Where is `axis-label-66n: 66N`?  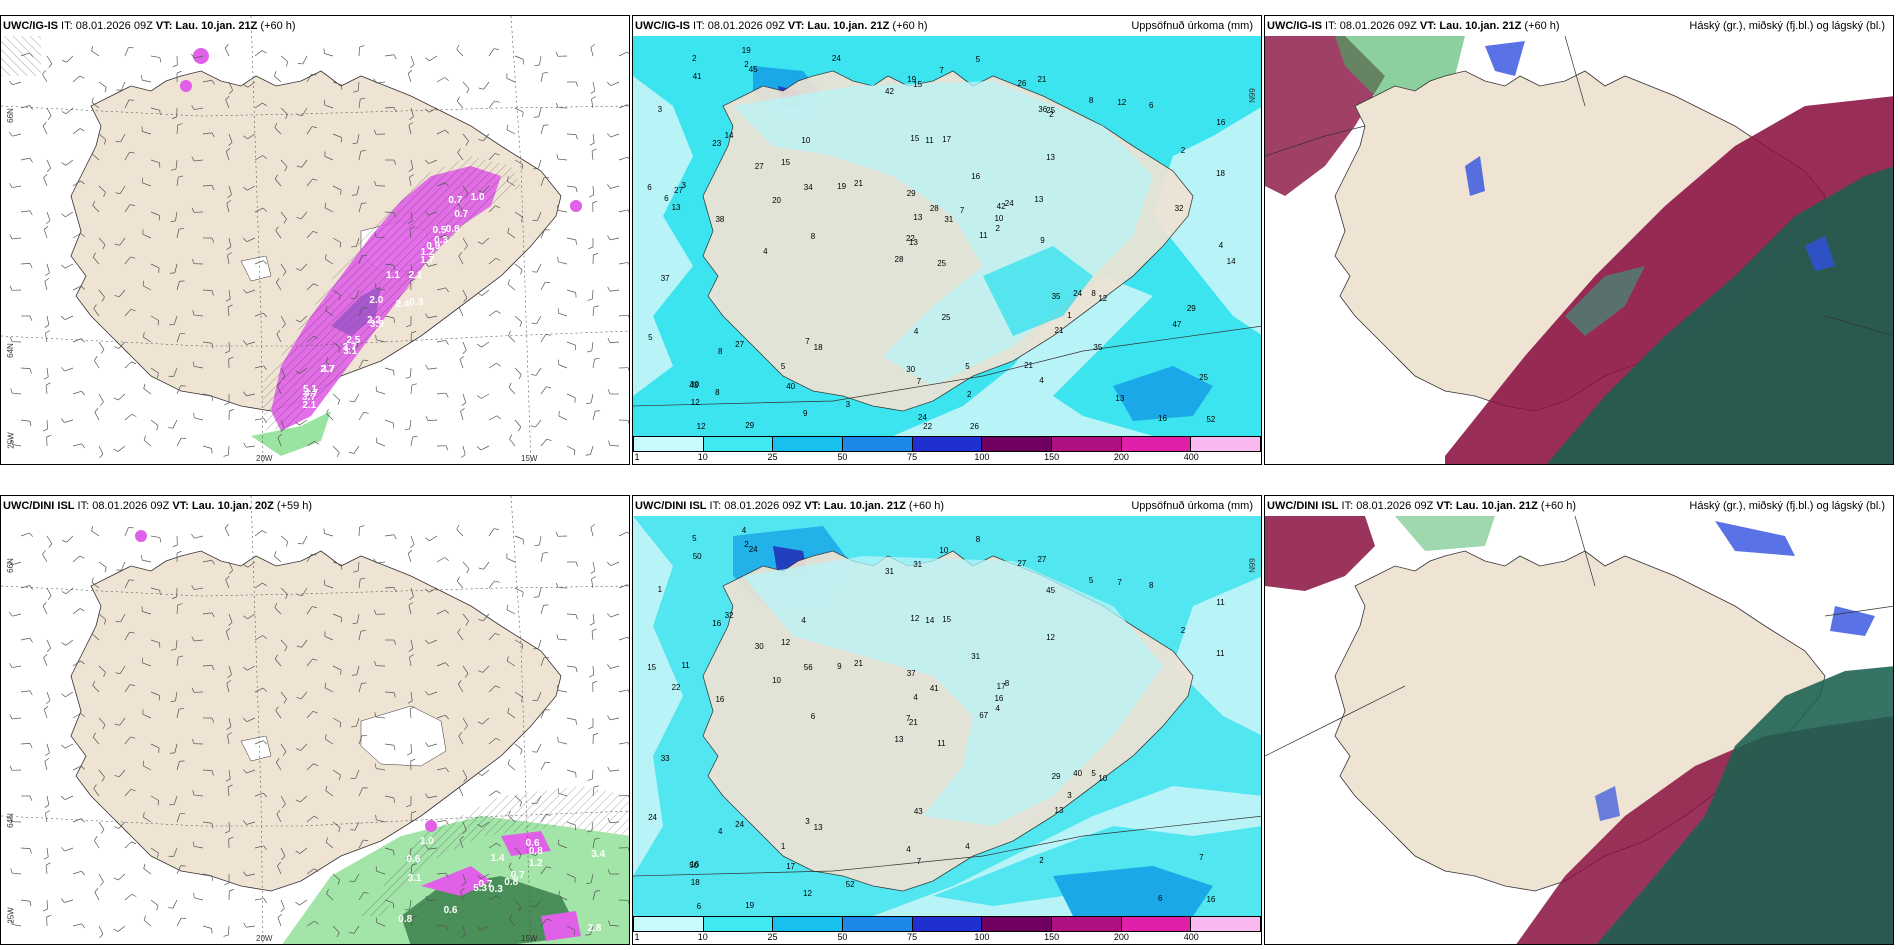
axis-label-66n: 66N is located at coordinates (1252, 565).